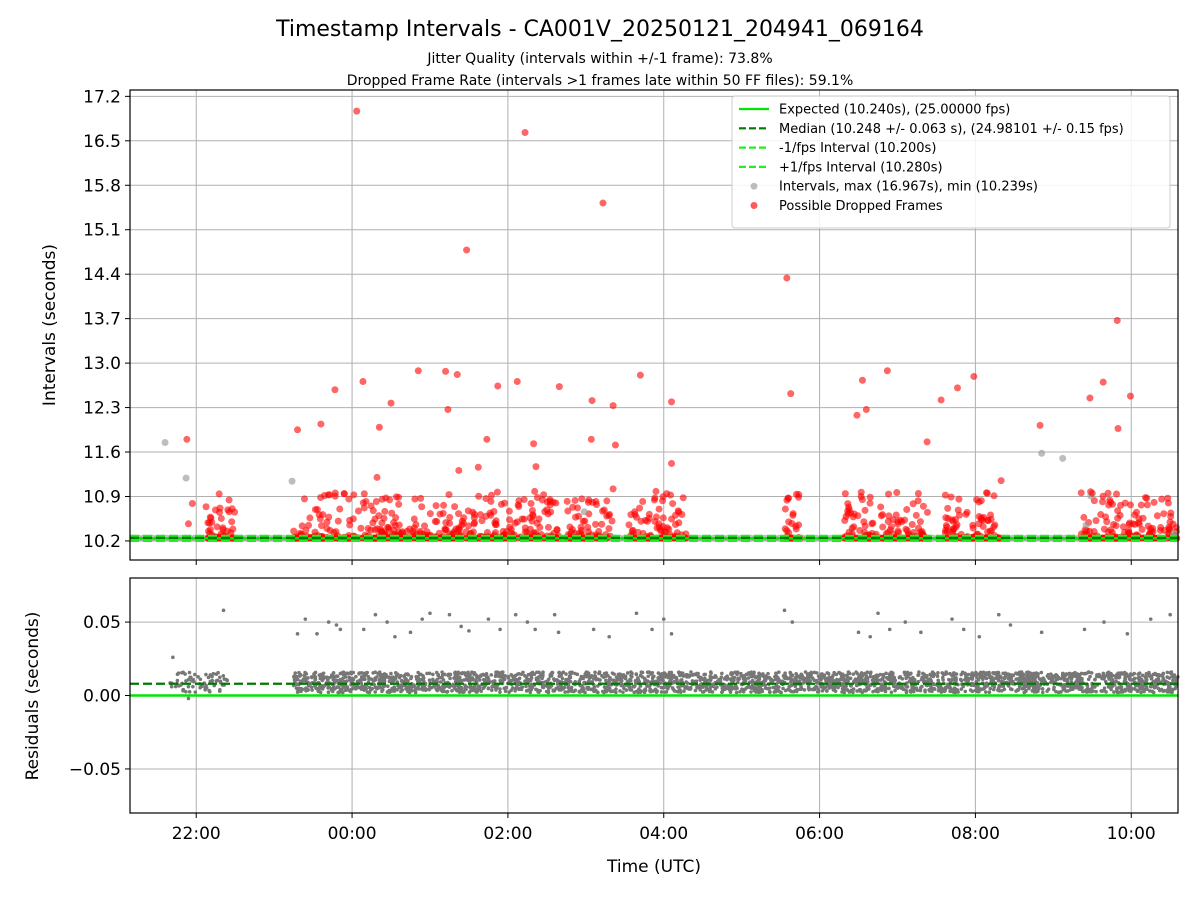 The height and width of the screenshot is (900, 1200). I want to click on x-tick-label: 04:00, so click(663, 834).